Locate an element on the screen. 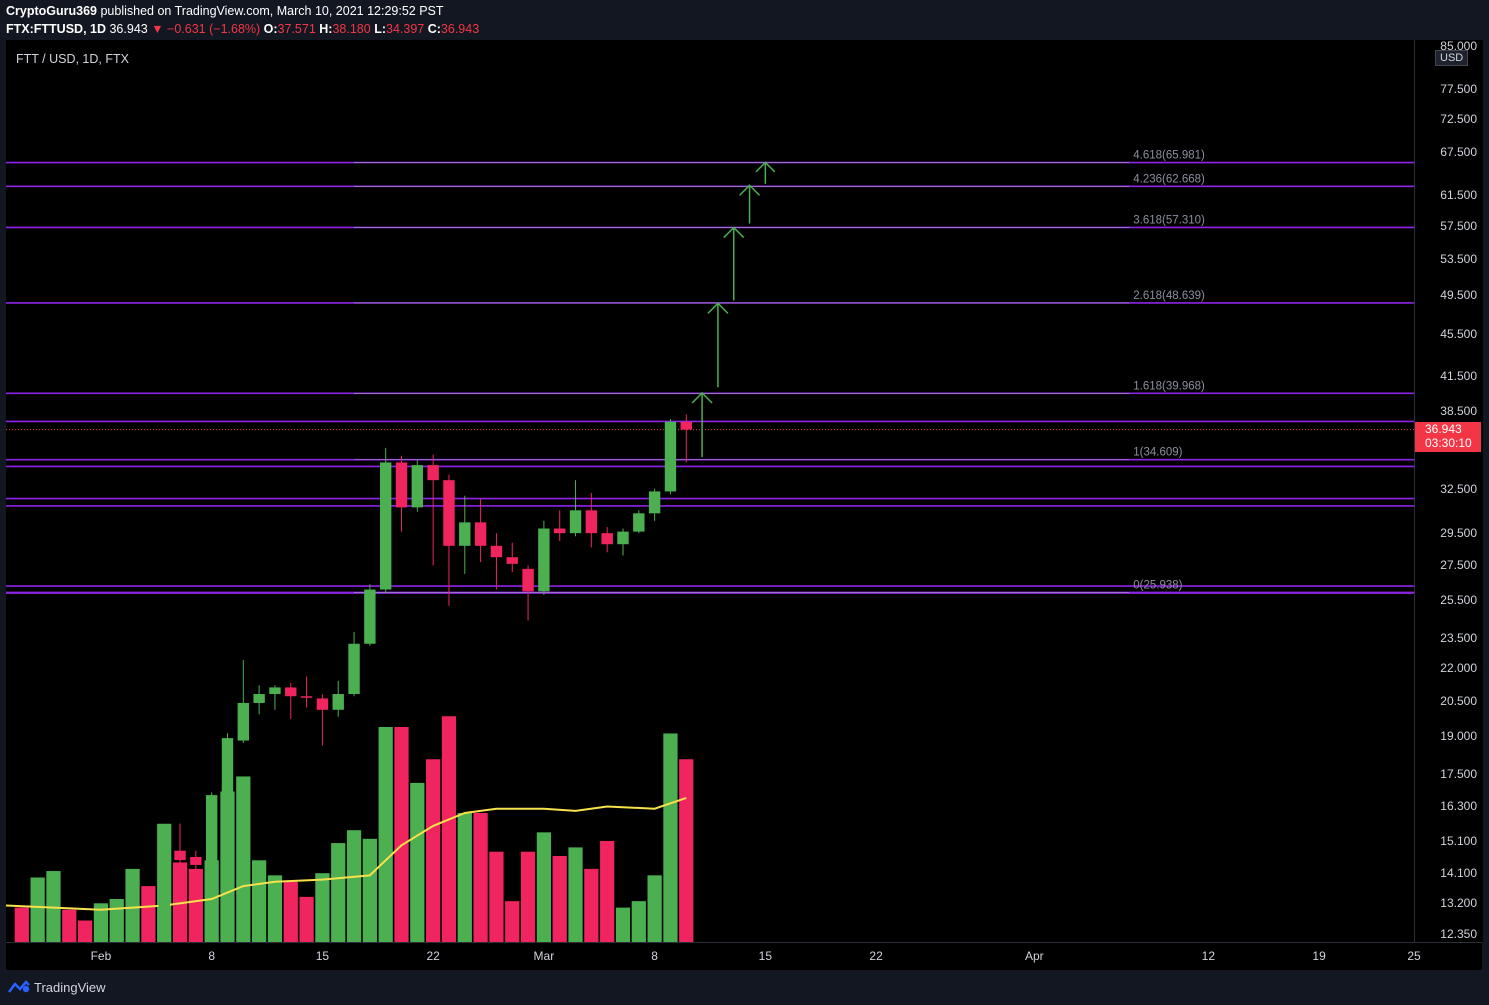 This screenshot has width=1489, height=1005. price-tick-label: 13.200 is located at coordinates (1458, 903).